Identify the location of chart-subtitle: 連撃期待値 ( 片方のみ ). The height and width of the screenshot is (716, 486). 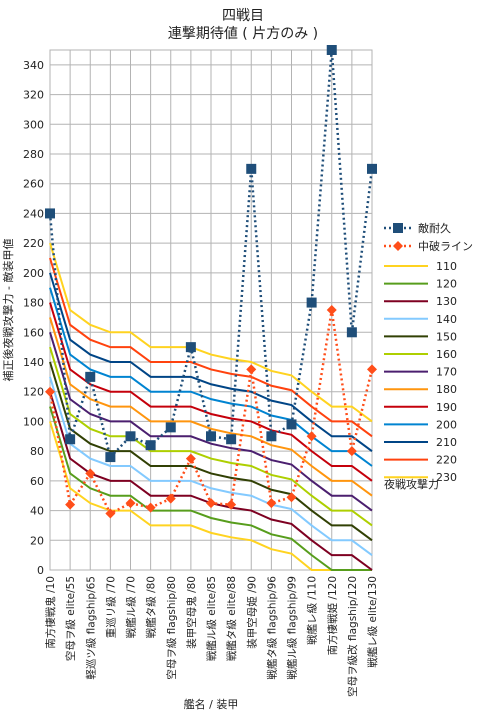
(243, 34).